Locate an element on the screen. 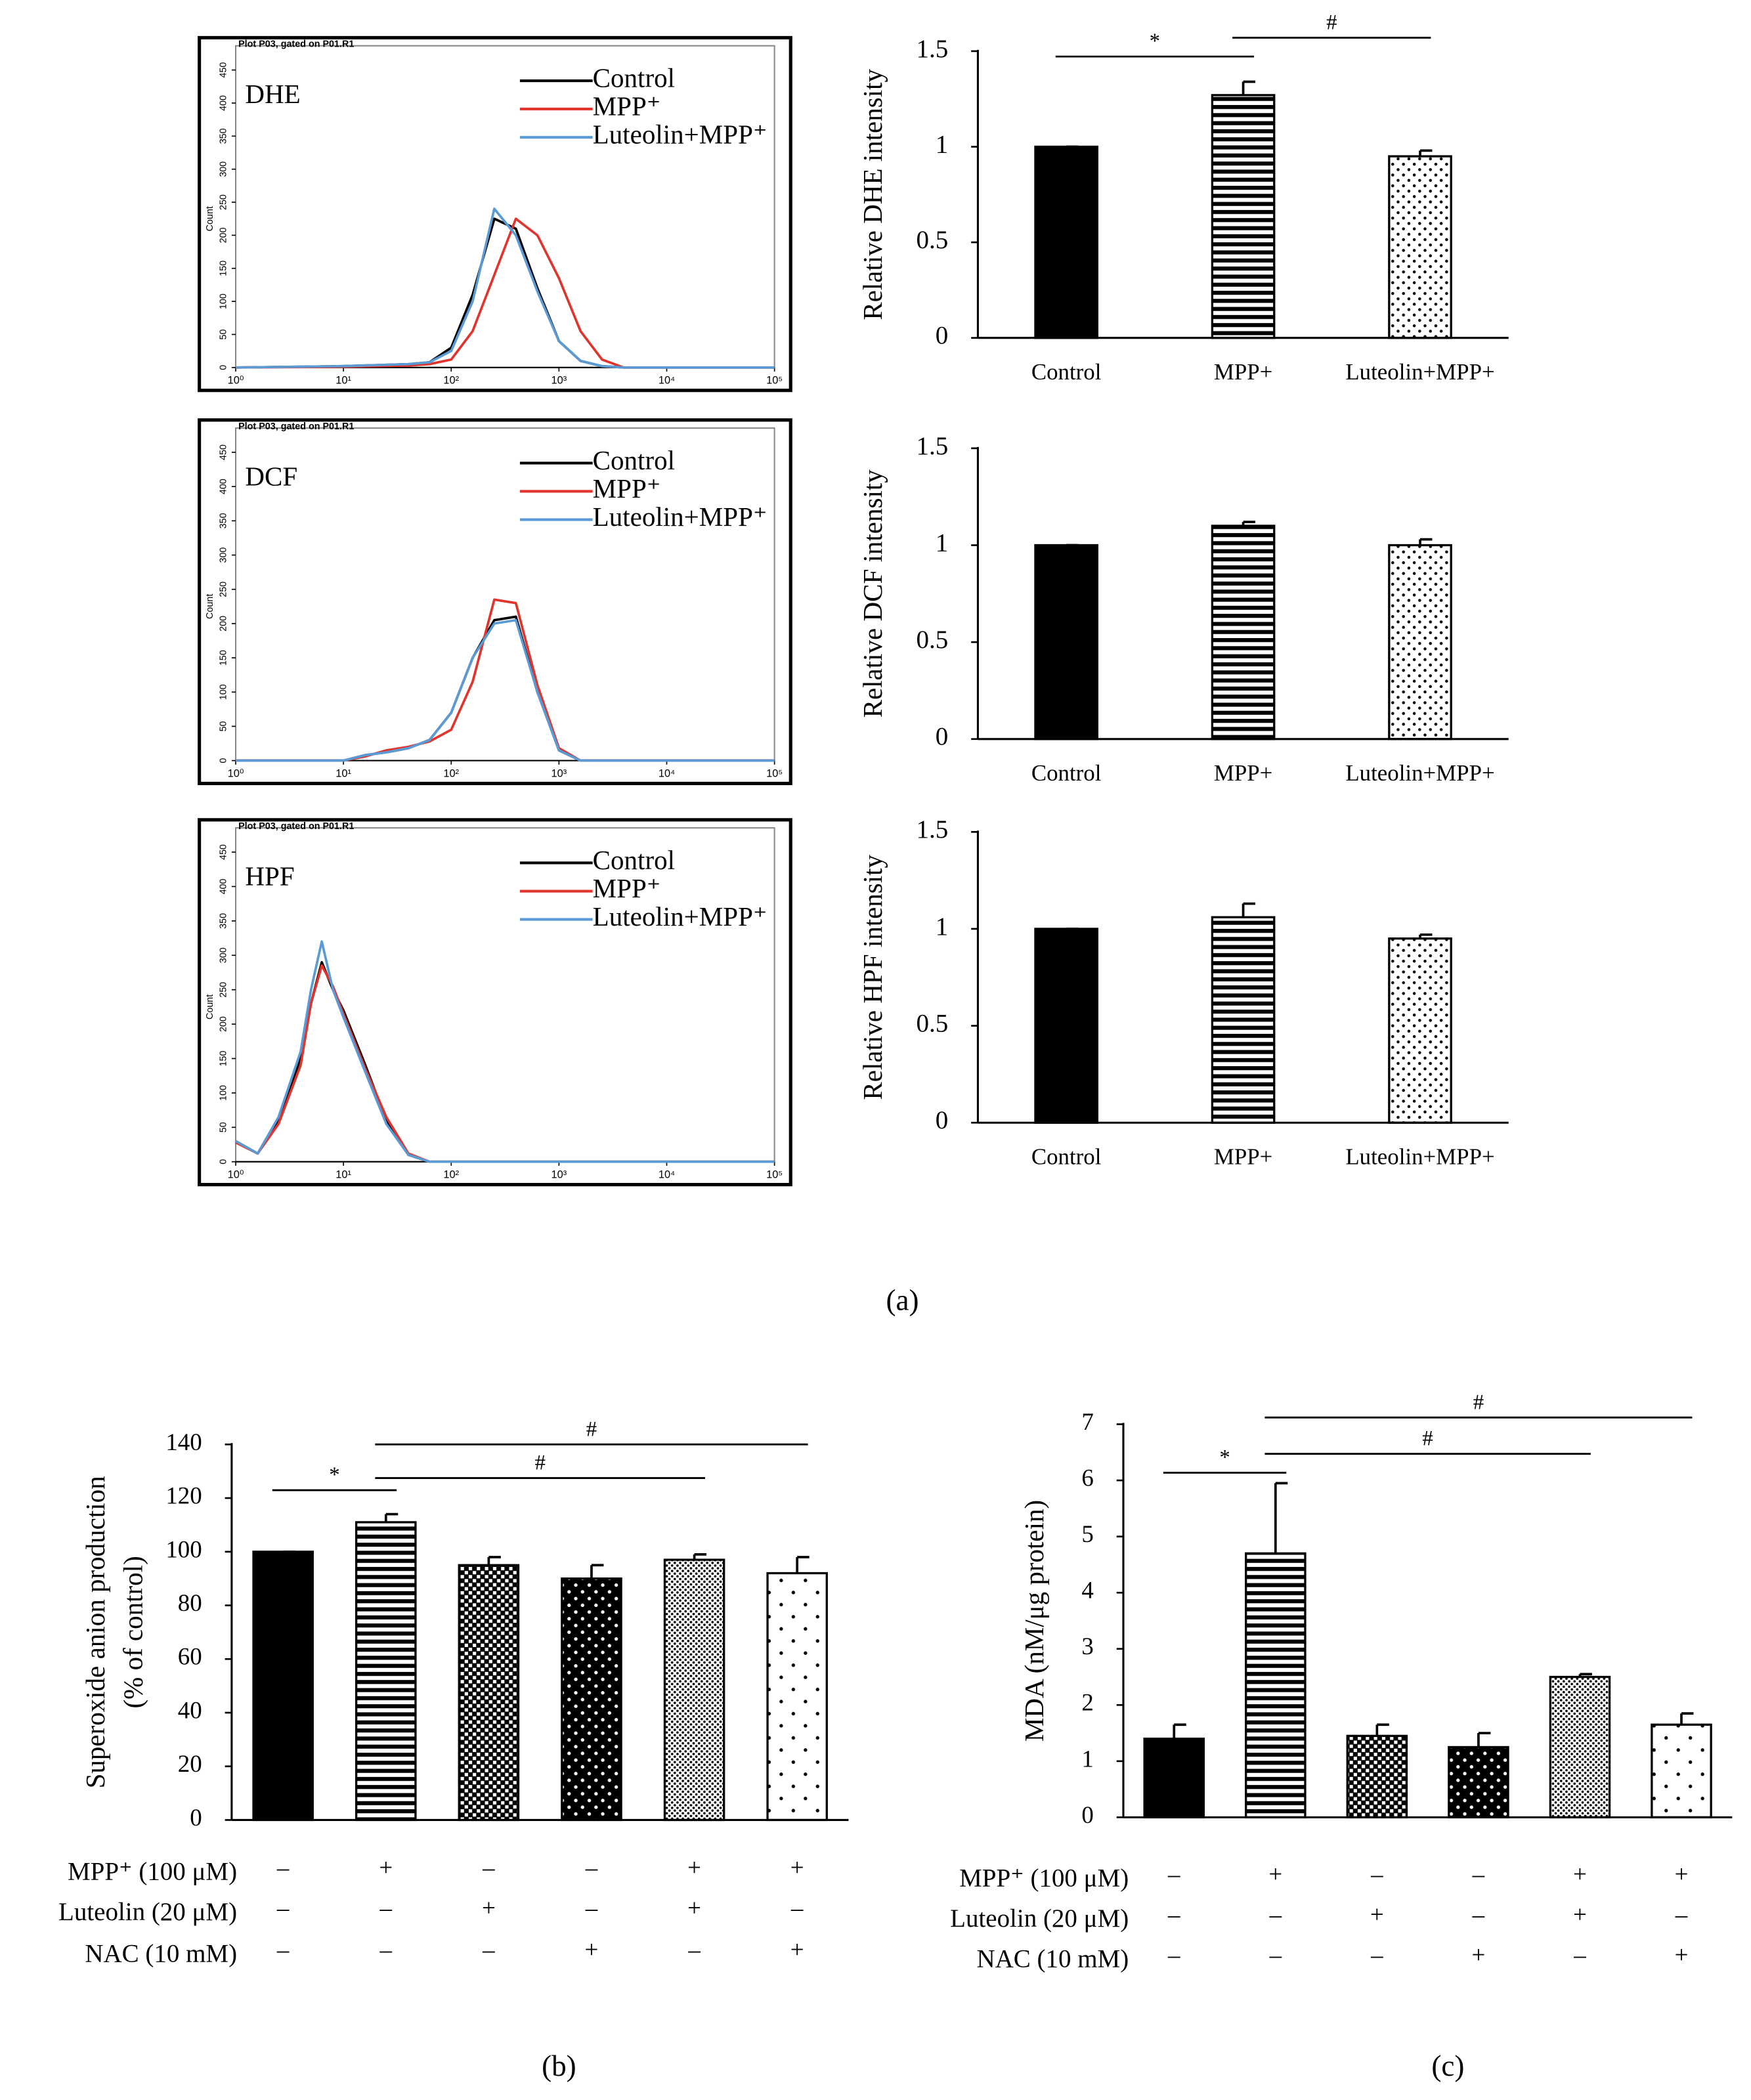 This screenshot has width=1751, height=2100. panel-label: (c) is located at coordinates (1447, 2065).